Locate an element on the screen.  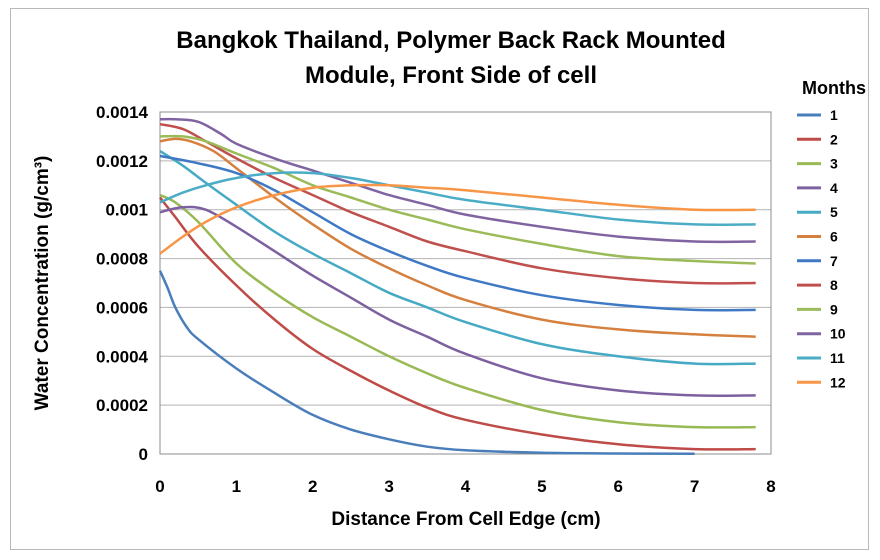
x-tick-label: 0 is located at coordinates (159, 486).